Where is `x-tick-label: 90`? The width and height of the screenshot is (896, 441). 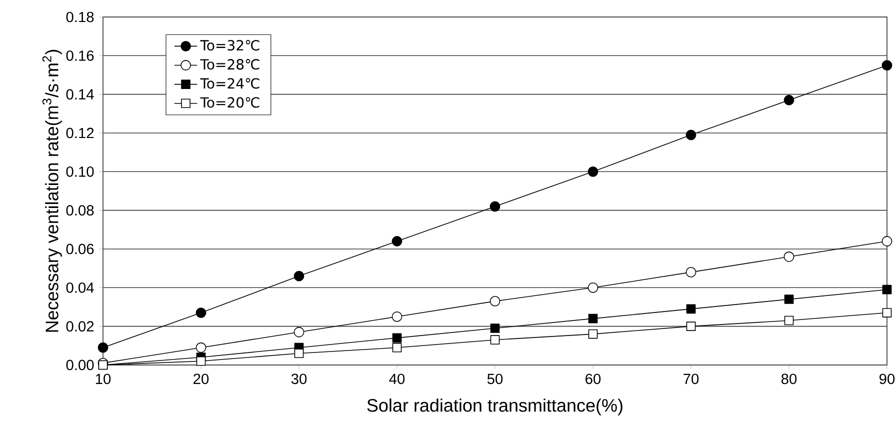 x-tick-label: 90 is located at coordinates (887, 379).